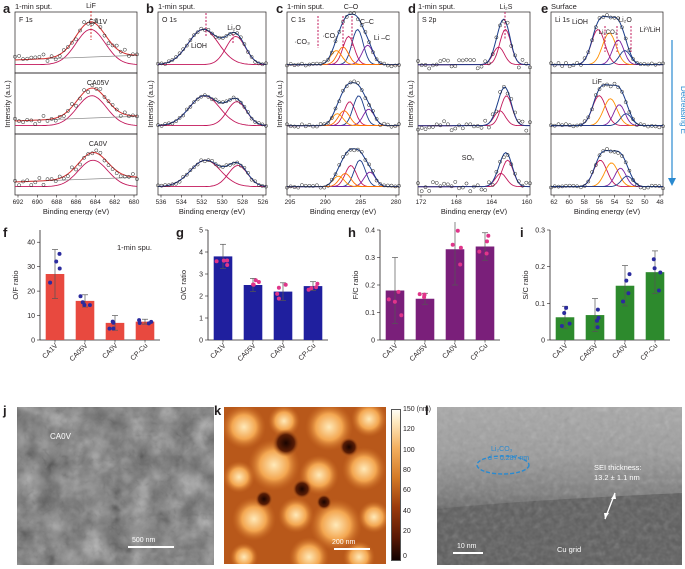 The height and width of the screenshot is (569, 685). Describe the element at coordinates (344, 542) in the screenshot. I see `afm-scale-label: 200 nm` at that location.